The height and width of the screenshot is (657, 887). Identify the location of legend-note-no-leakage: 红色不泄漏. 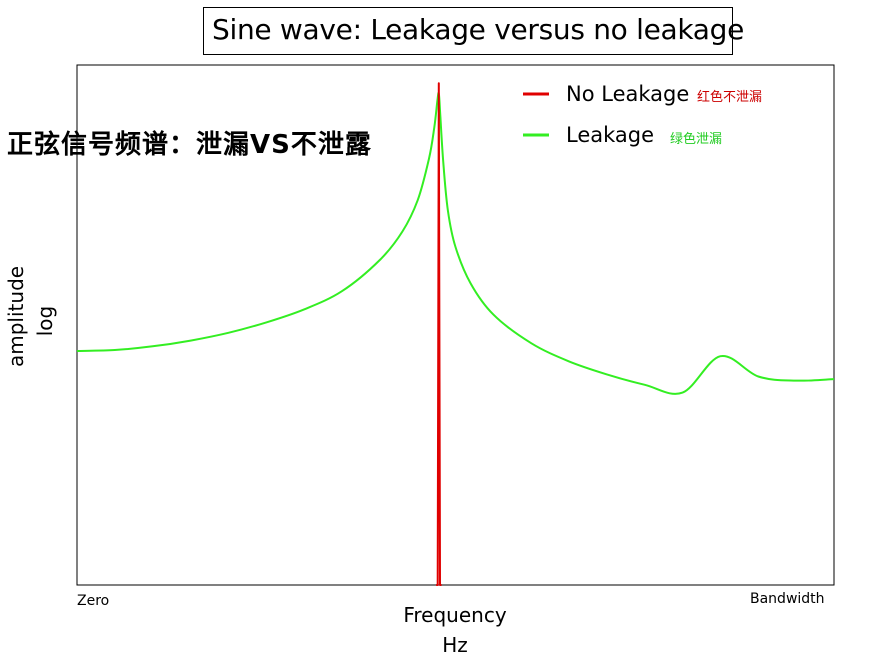
(730, 97).